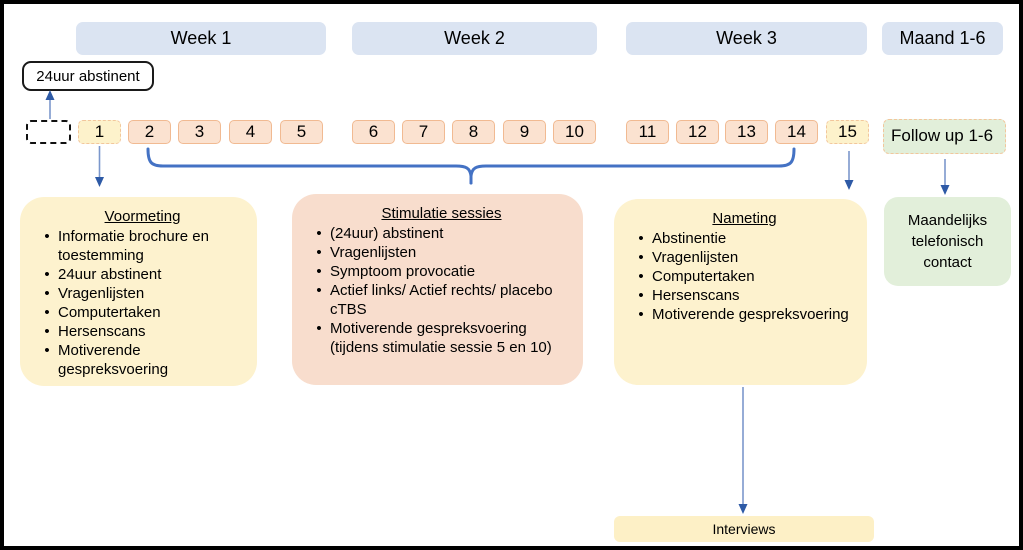  Describe the element at coordinates (441, 213) in the screenshot. I see `stimulatie-title: Stimulatie sessies` at that location.